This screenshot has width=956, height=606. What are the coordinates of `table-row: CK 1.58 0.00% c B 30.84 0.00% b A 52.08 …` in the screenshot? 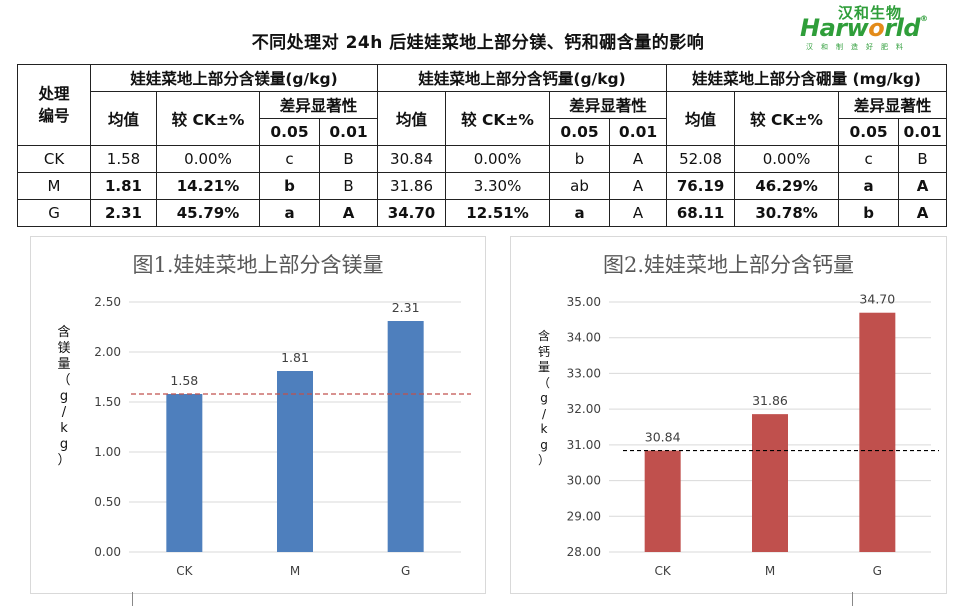 It's located at (482, 159).